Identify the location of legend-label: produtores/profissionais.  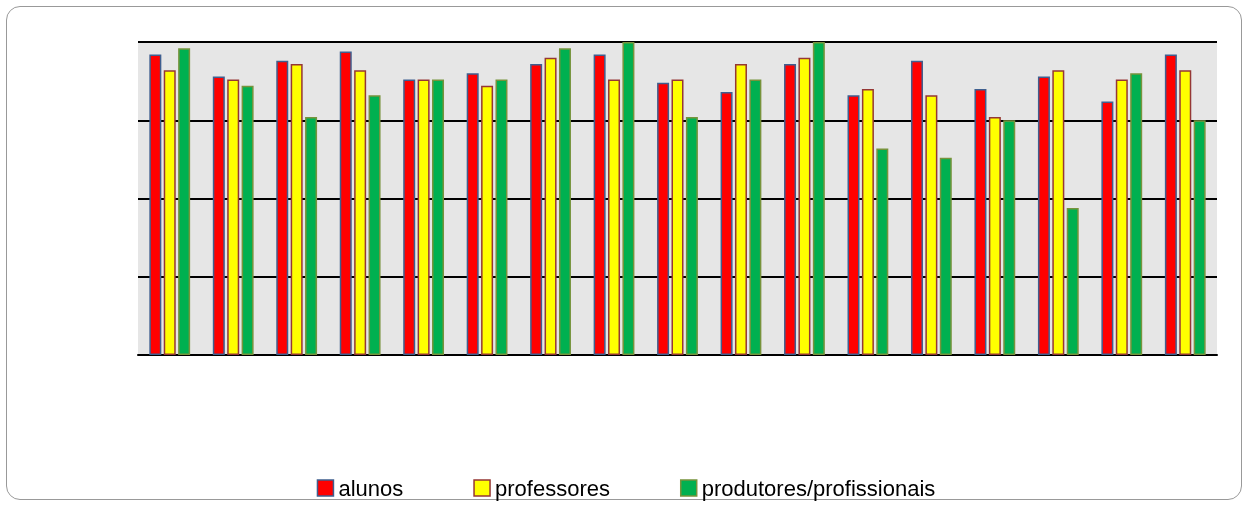
(818, 488).